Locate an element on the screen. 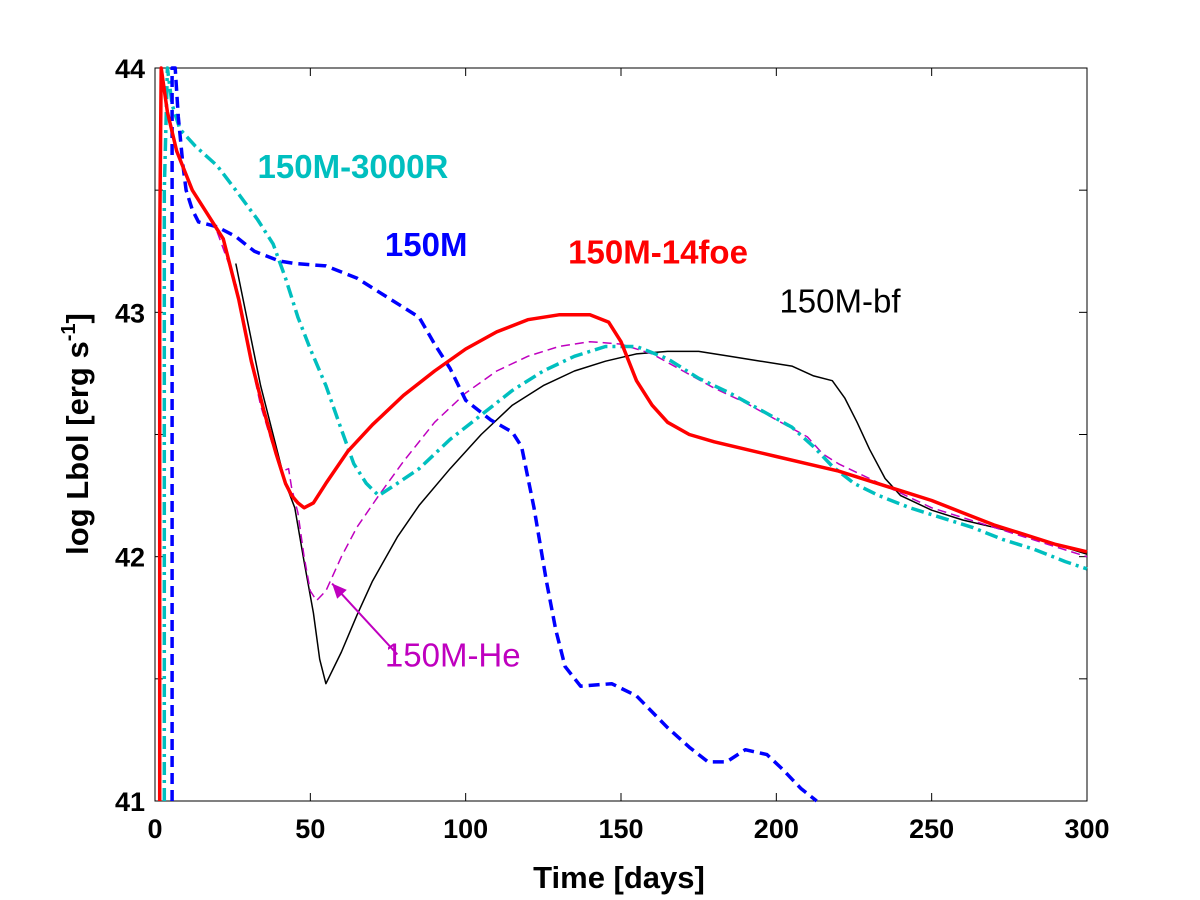 The height and width of the screenshot is (900, 1200). annotation-arrow-line is located at coordinates (365, 619).